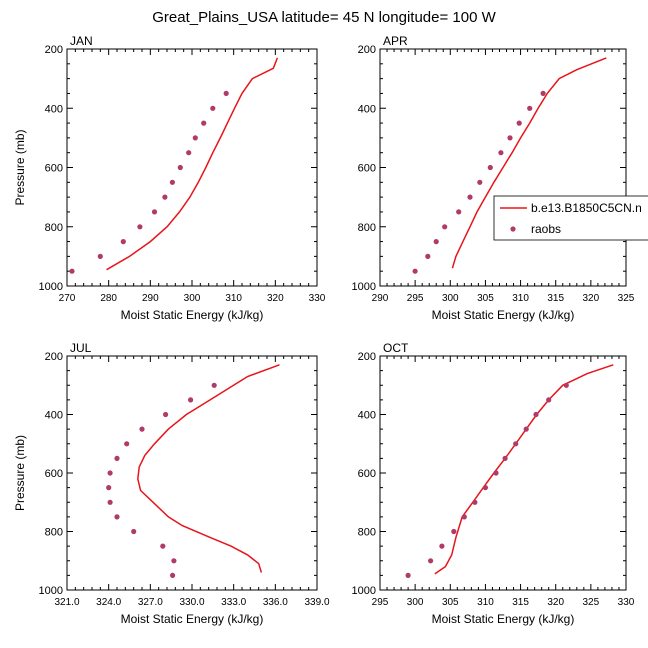 The height and width of the screenshot is (648, 648). What do you see at coordinates (150, 602) in the screenshot?
I see `x-tick-label: 327.0` at bounding box center [150, 602].